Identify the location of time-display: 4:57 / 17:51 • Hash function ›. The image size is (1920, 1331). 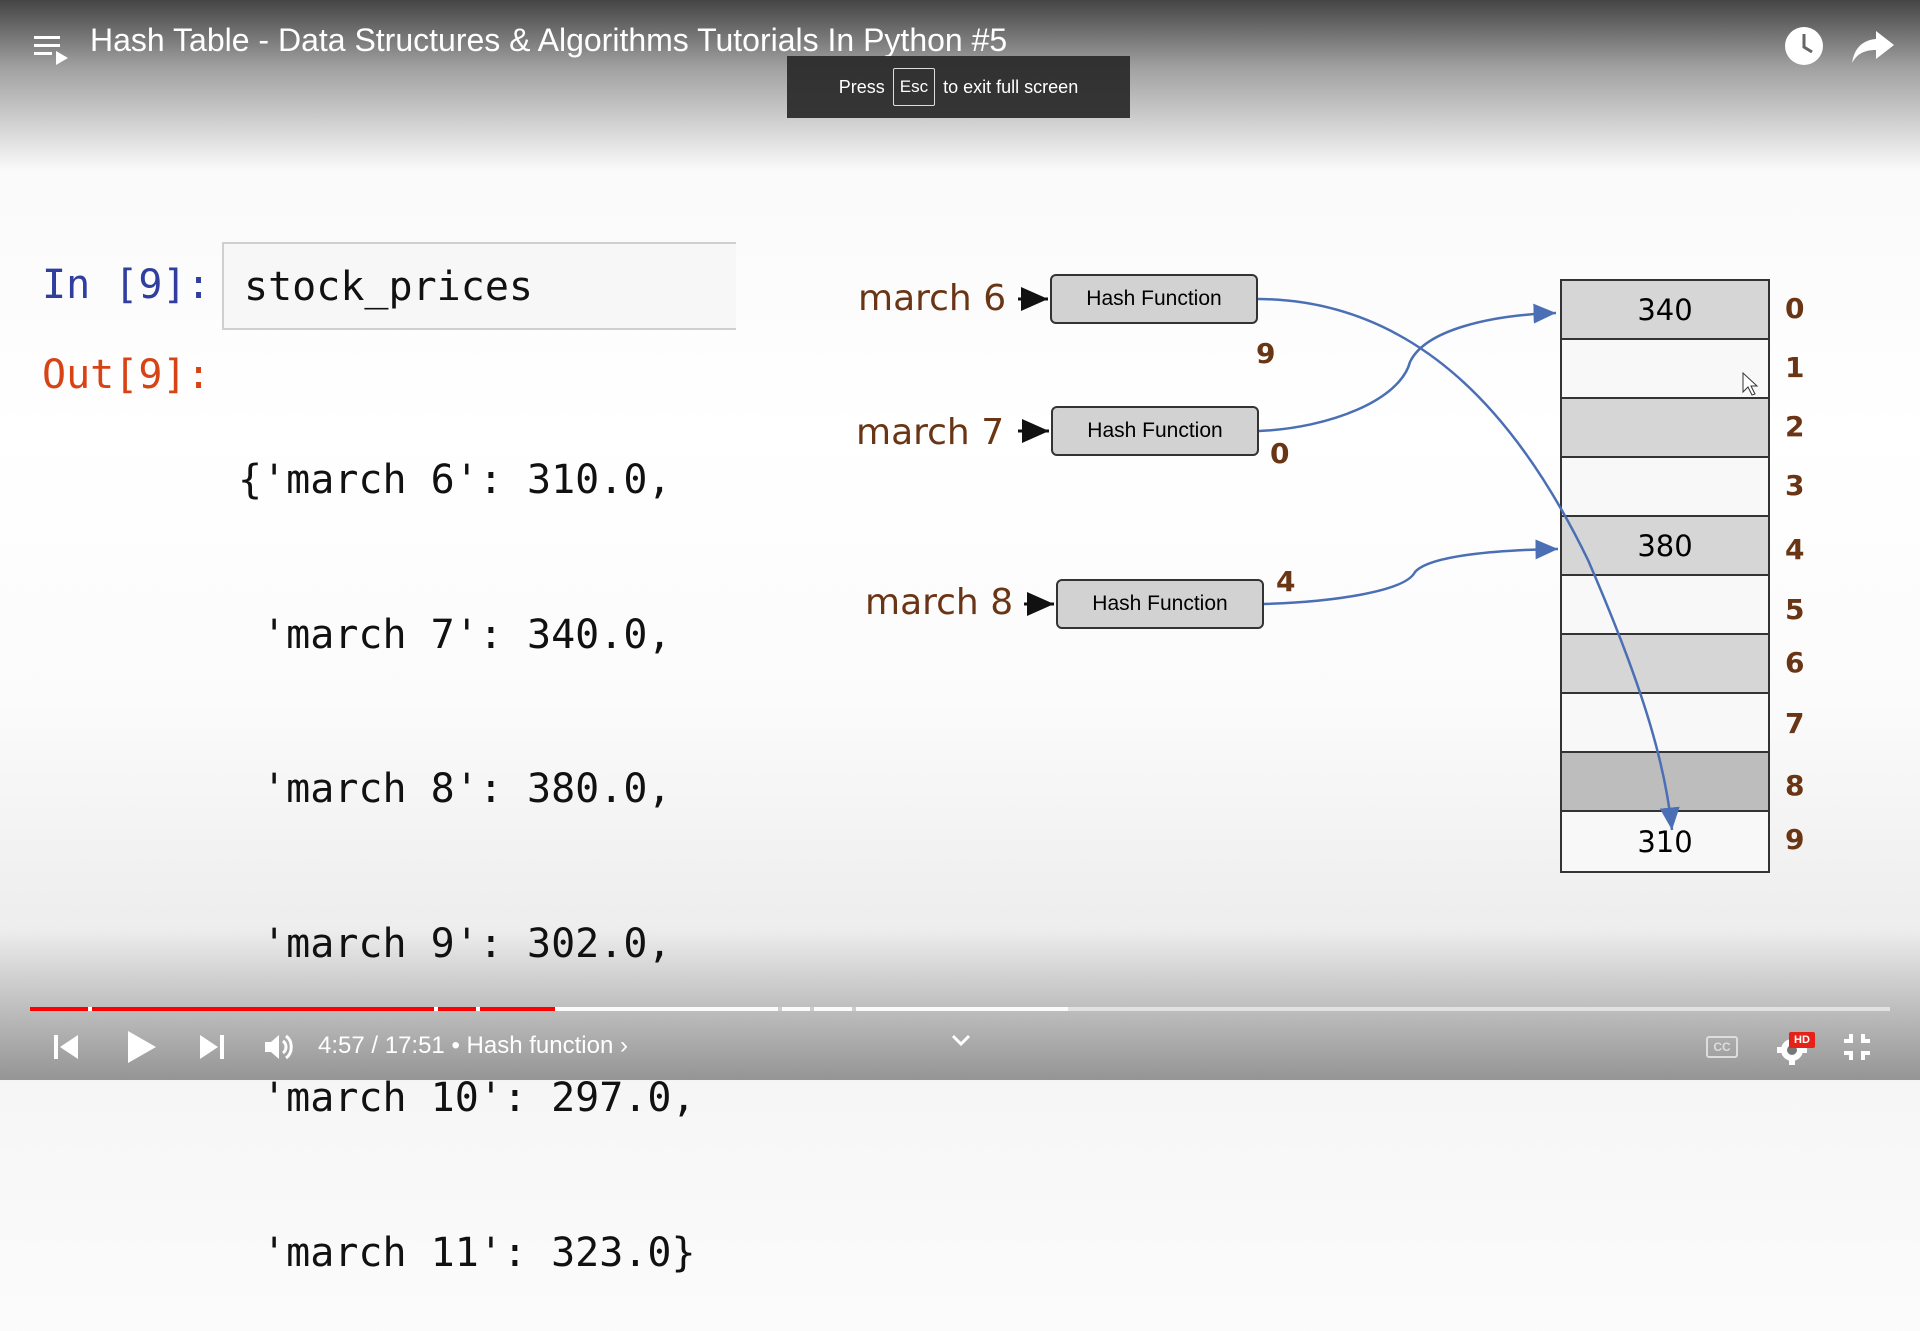
(473, 1046).